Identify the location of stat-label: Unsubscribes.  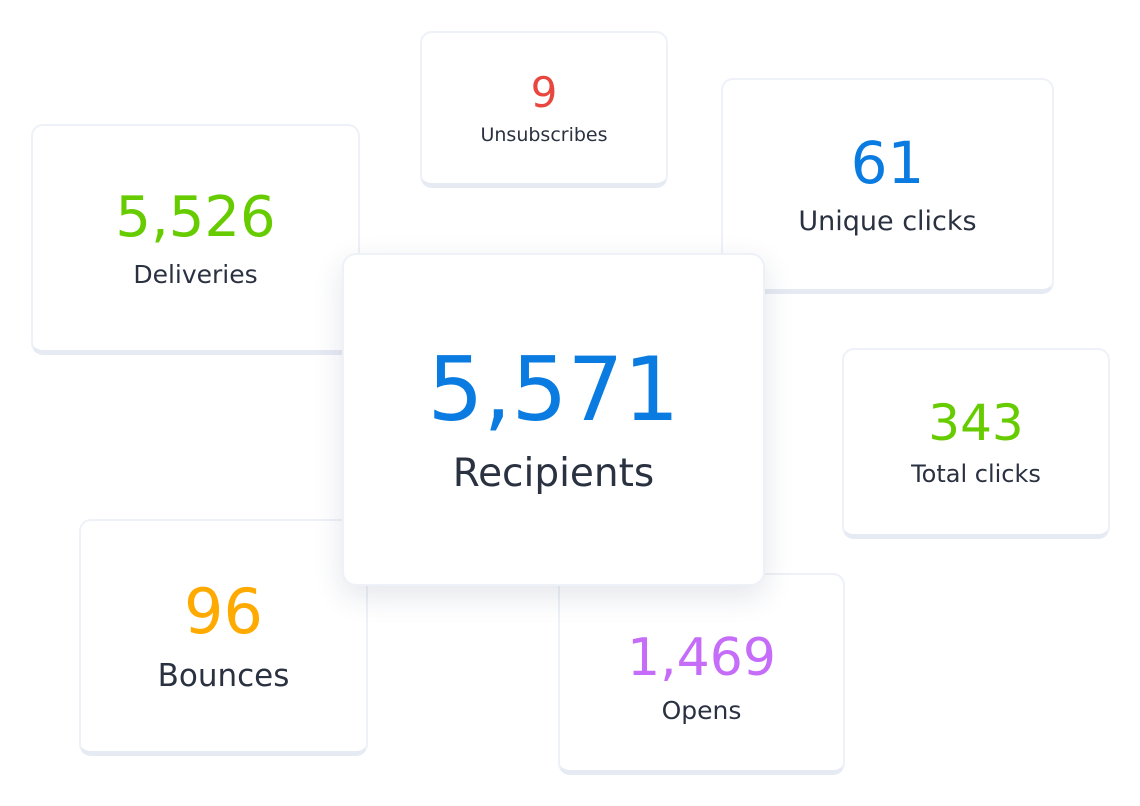
(544, 134).